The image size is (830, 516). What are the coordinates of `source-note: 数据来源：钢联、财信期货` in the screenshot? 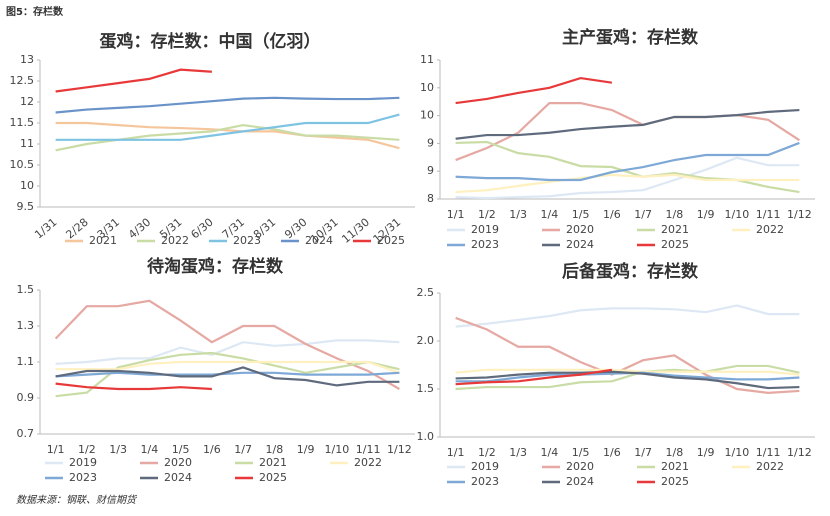 It's located at (77, 500).